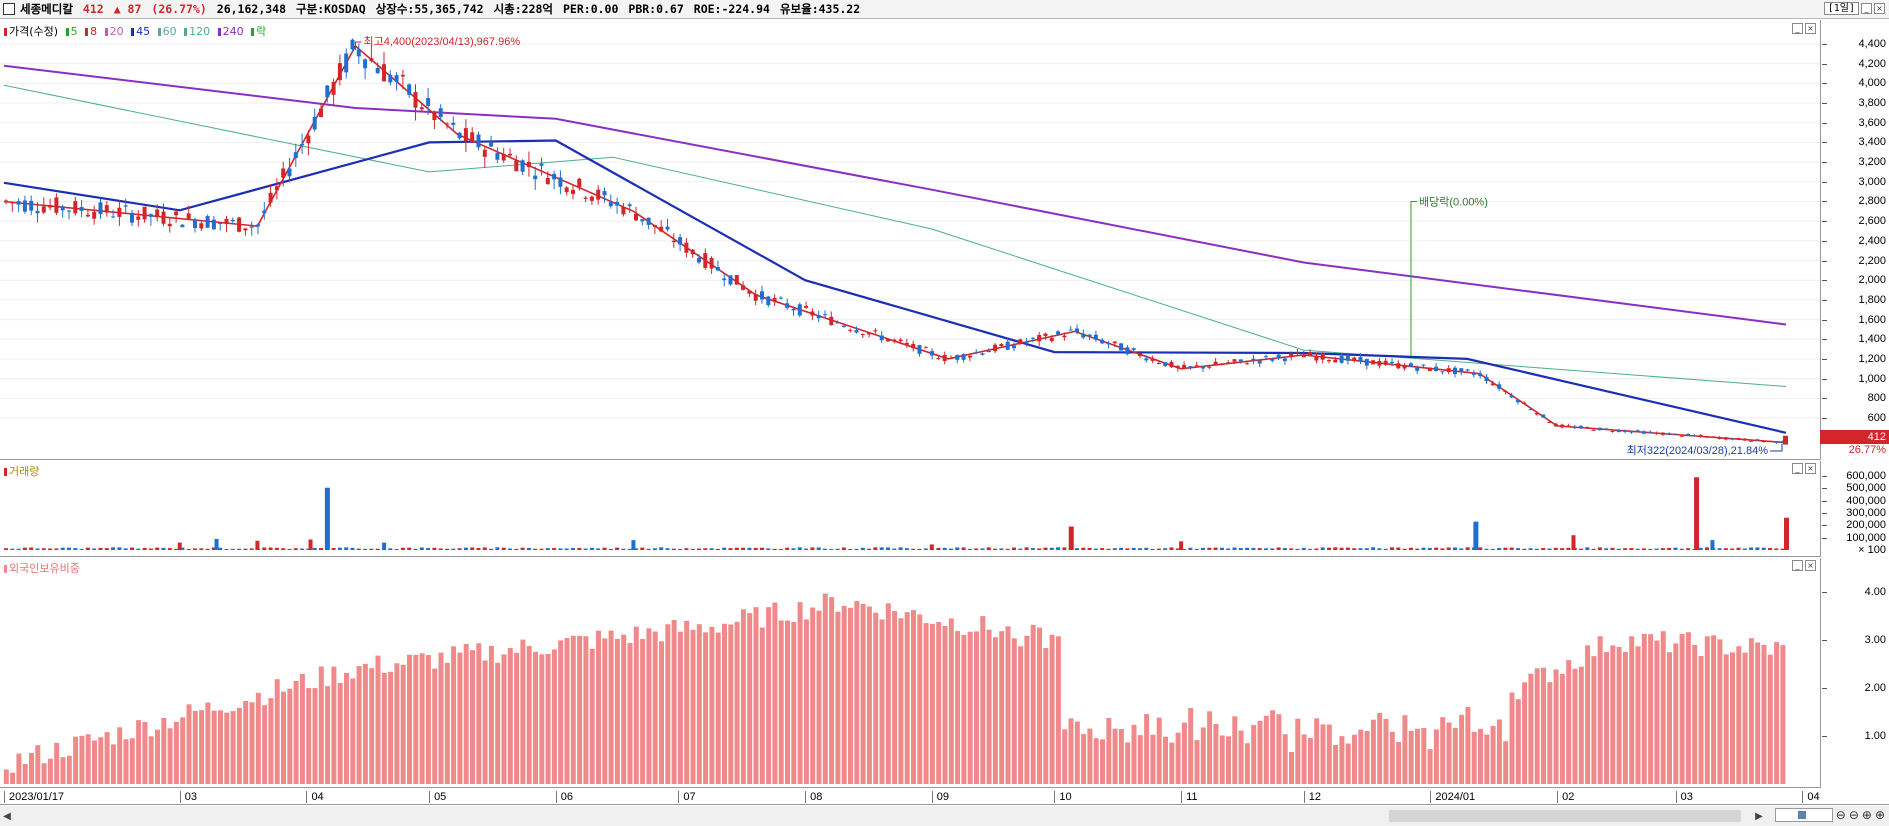 The height and width of the screenshot is (826, 1889). Describe the element at coordinates (1866, 8) in the screenshot. I see `minimize-icon: _` at that location.